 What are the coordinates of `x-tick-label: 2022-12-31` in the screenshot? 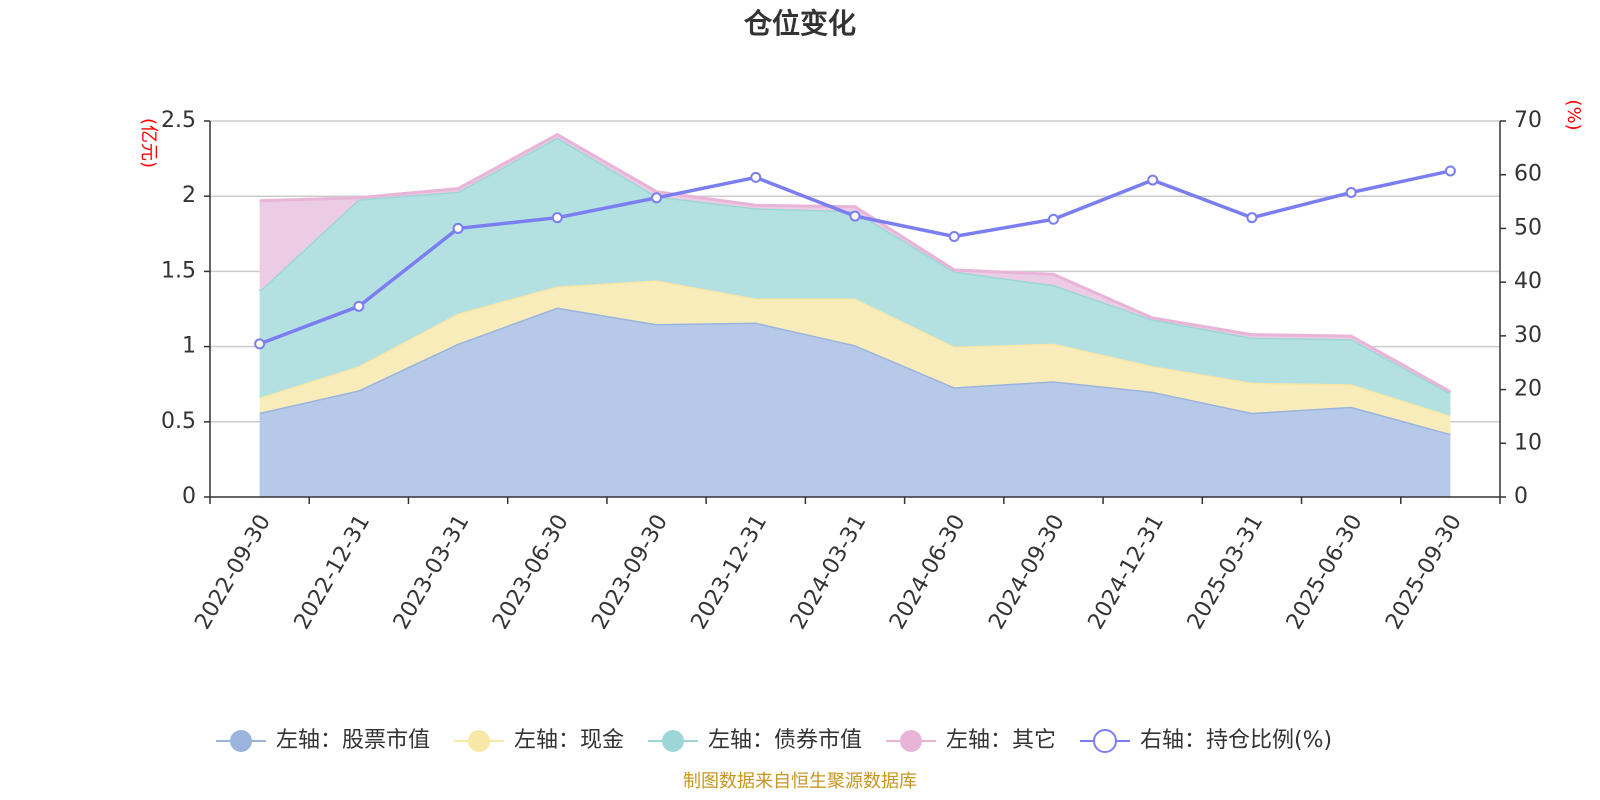 It's located at (333, 572).